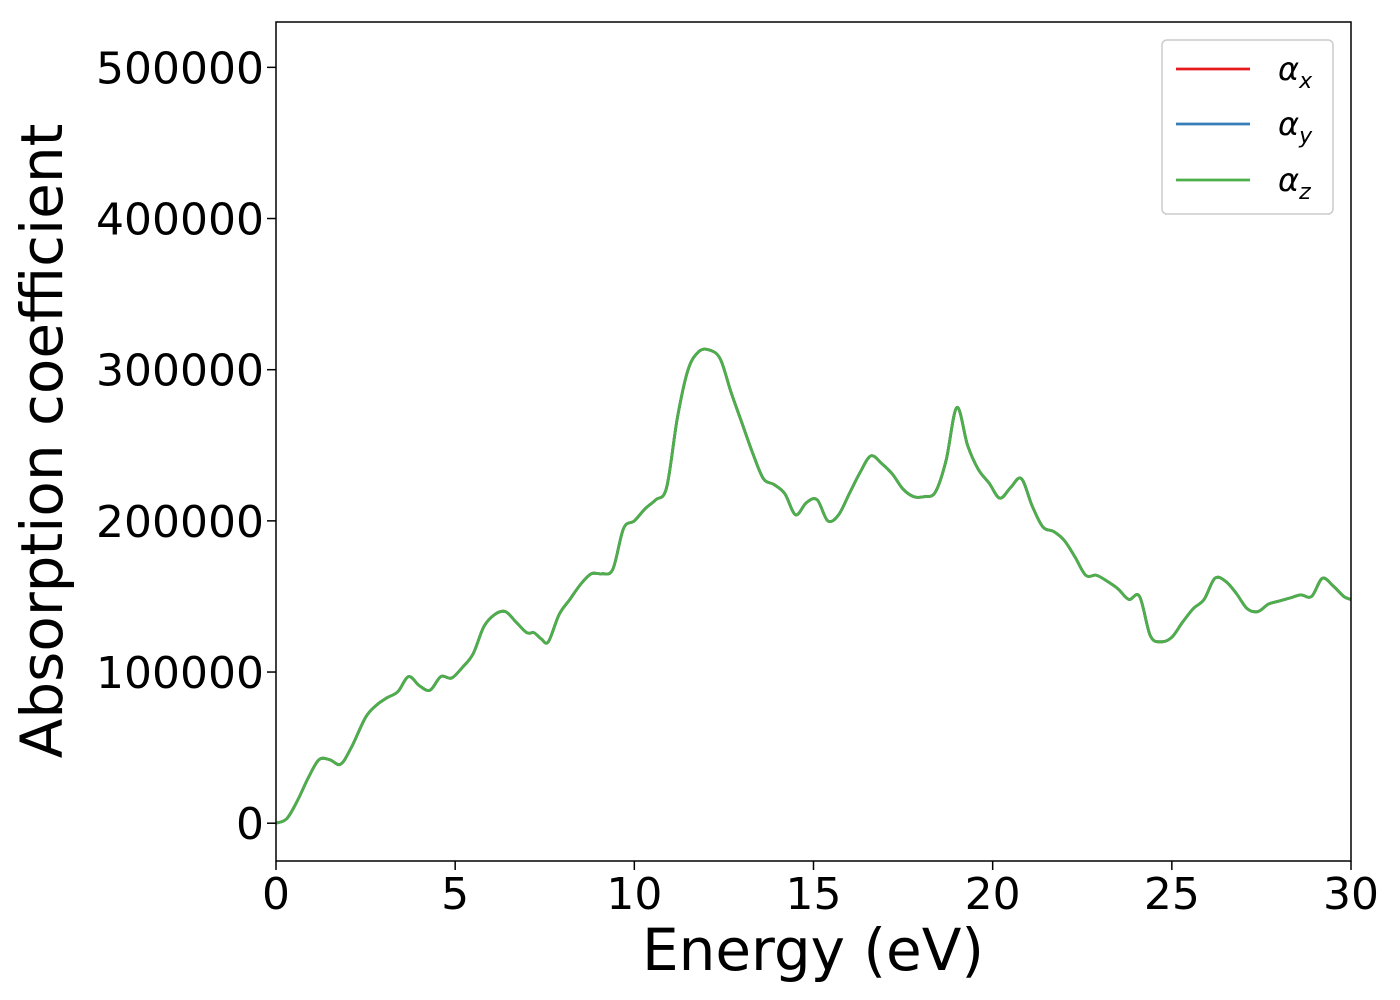  I want to click on x-tick-label: 25, so click(1172, 894).